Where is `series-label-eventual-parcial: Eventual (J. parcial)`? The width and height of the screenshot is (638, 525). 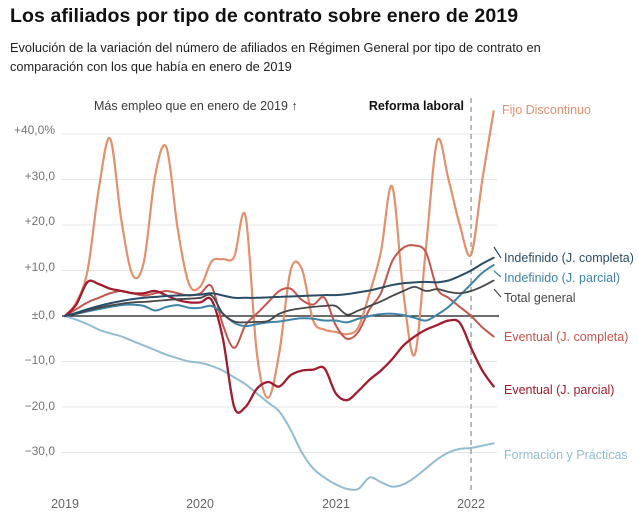
series-label-eventual-parcial: Eventual (J. parcial) is located at coordinates (559, 390).